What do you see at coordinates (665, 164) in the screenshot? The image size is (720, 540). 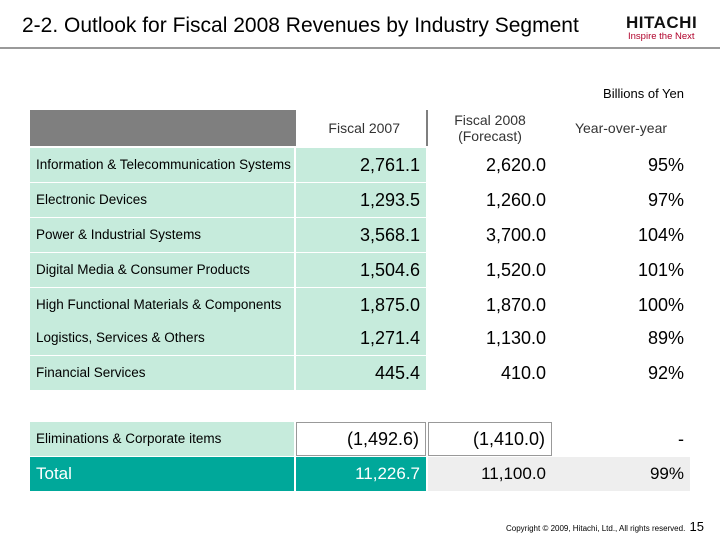 I see `yoy-value: 95%` at bounding box center [665, 164].